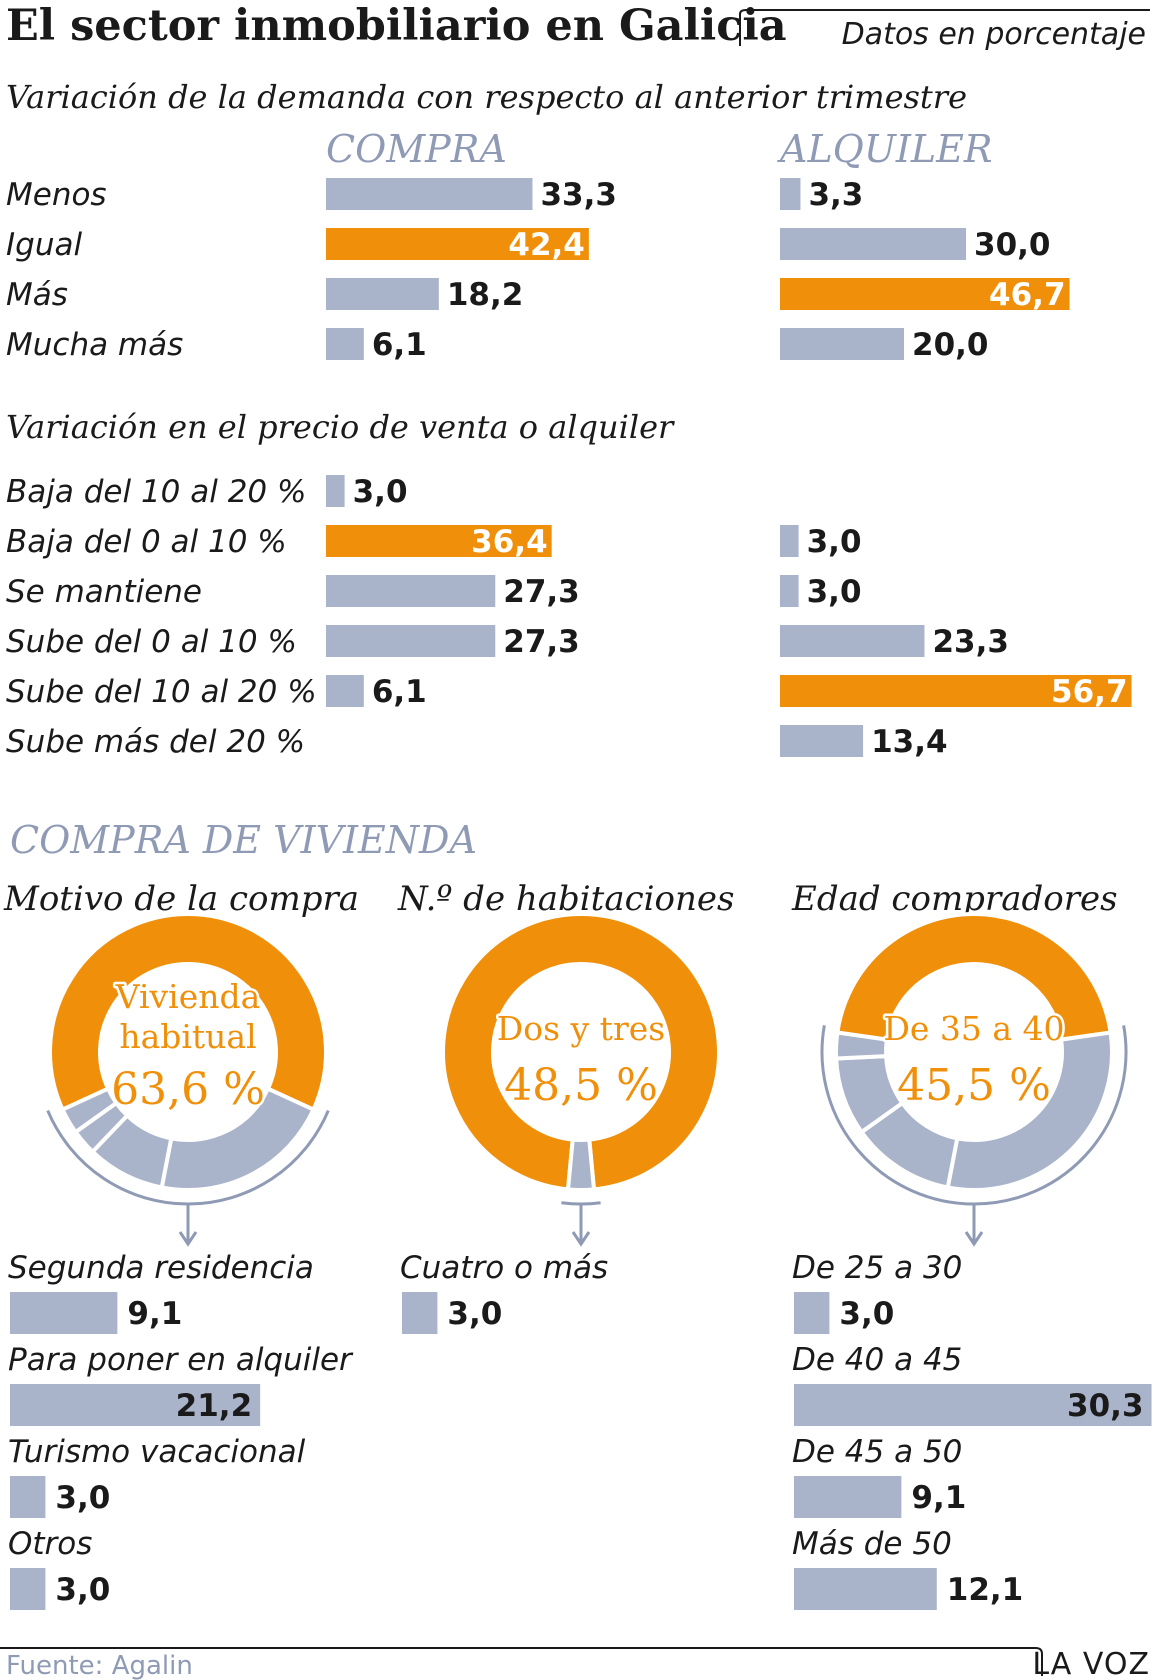 This screenshot has height=1680, width=1156. Describe the element at coordinates (1105, 1406) in the screenshot. I see `breakdown-value: 30,3` at that location.